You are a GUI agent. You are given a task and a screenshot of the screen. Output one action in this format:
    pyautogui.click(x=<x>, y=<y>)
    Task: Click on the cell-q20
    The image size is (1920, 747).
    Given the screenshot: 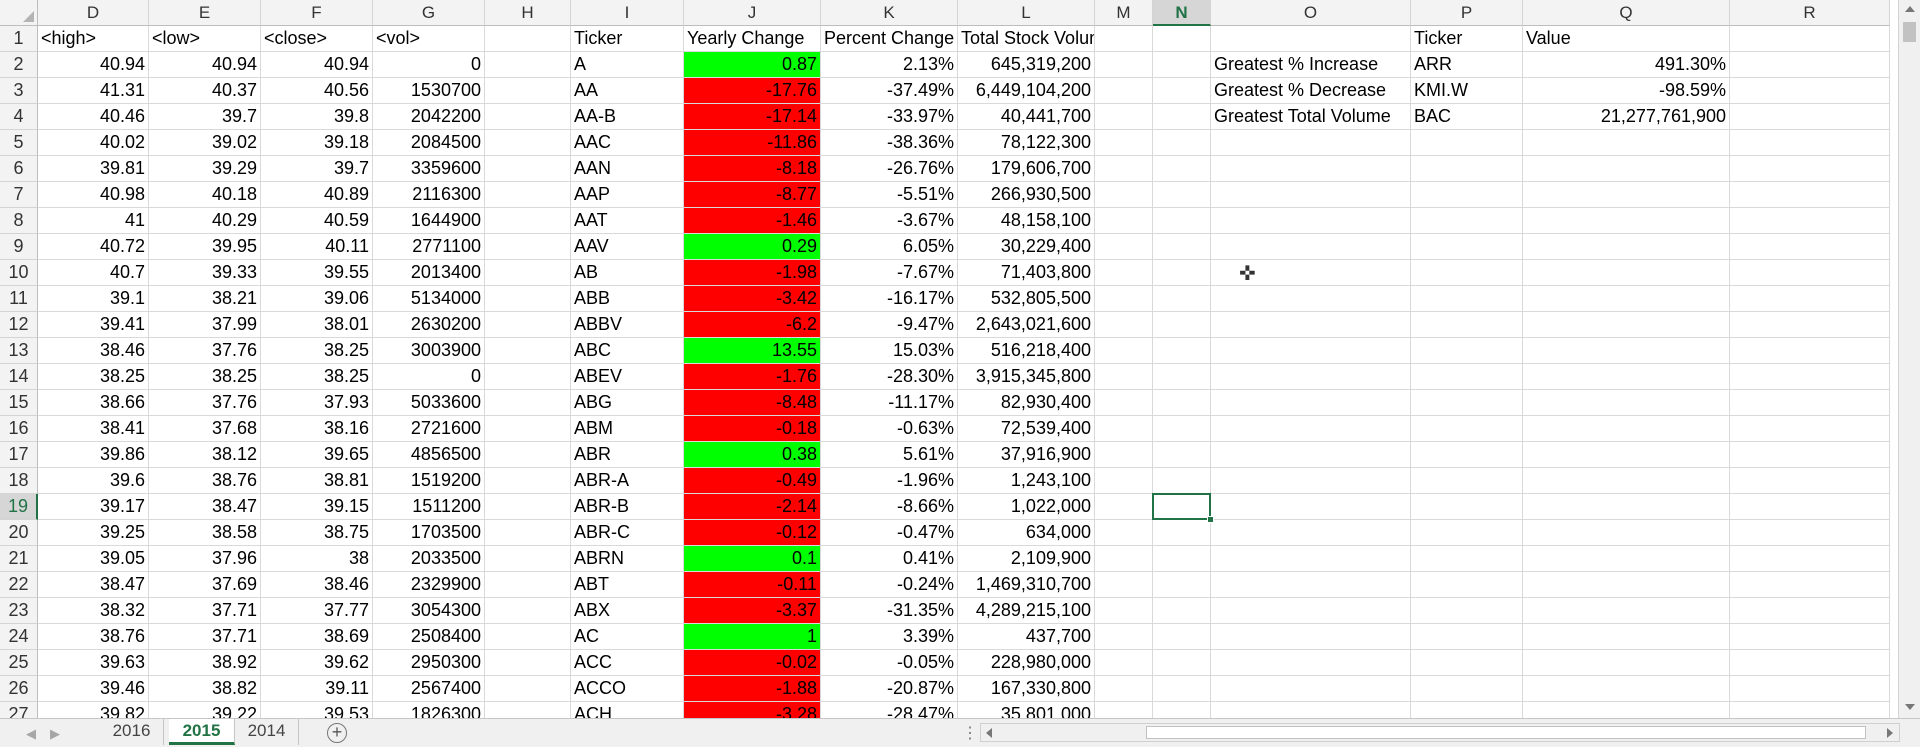 What is the action you would take?
    pyautogui.click(x=1626, y=533)
    